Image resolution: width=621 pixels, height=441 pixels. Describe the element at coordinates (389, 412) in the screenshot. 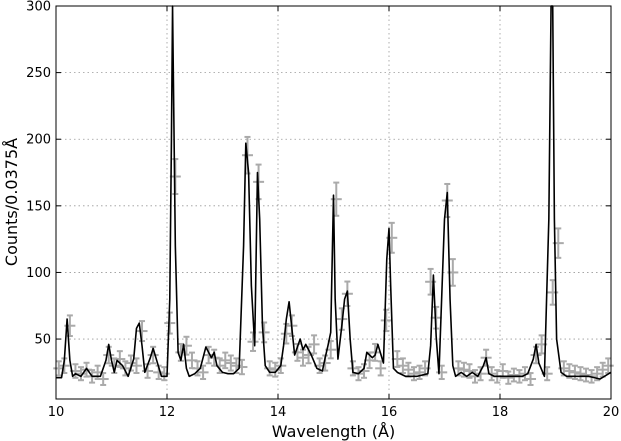

I see `x-tick-label: 16` at that location.